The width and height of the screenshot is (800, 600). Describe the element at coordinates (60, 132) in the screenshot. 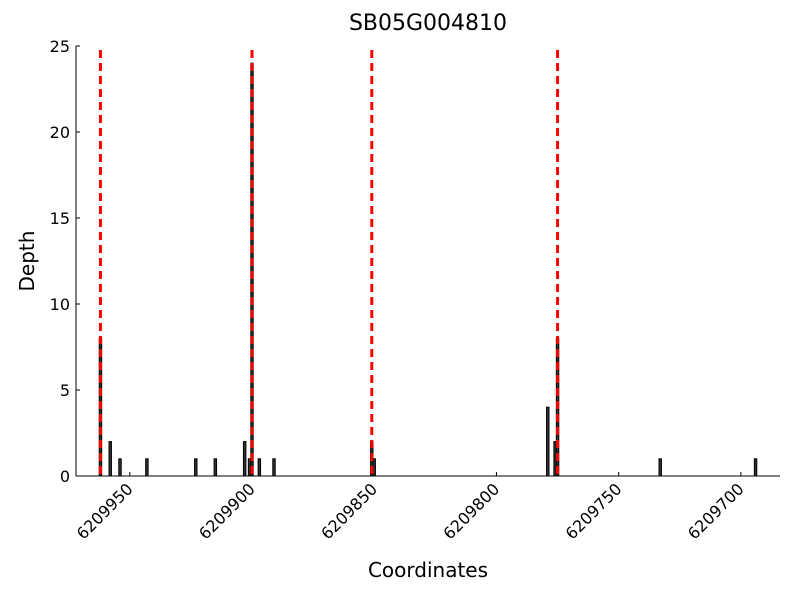

I see `y-tick-label: 20` at that location.